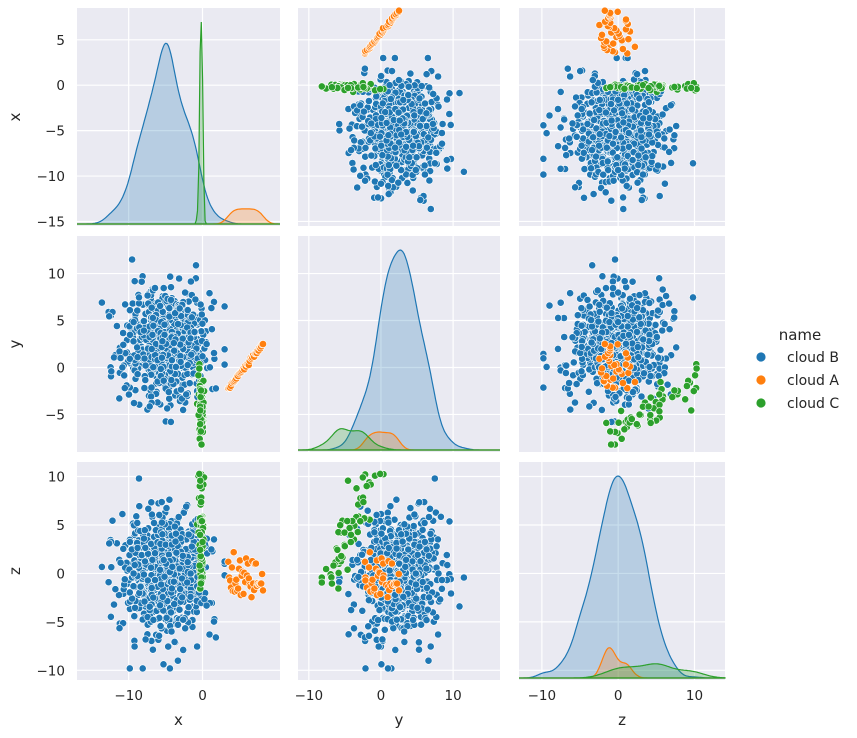 The height and width of the screenshot is (738, 857). I want to click on y-tick-label: 0, so click(60, 574).